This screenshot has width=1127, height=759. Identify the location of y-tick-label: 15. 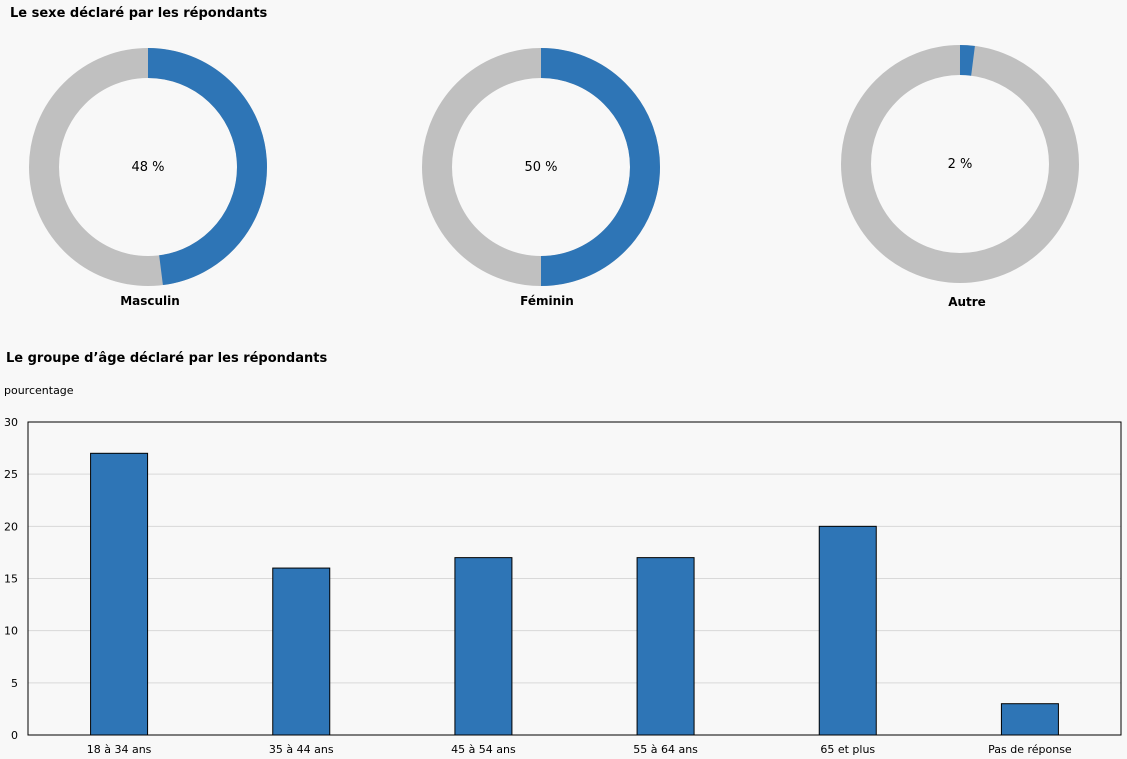
(11, 579).